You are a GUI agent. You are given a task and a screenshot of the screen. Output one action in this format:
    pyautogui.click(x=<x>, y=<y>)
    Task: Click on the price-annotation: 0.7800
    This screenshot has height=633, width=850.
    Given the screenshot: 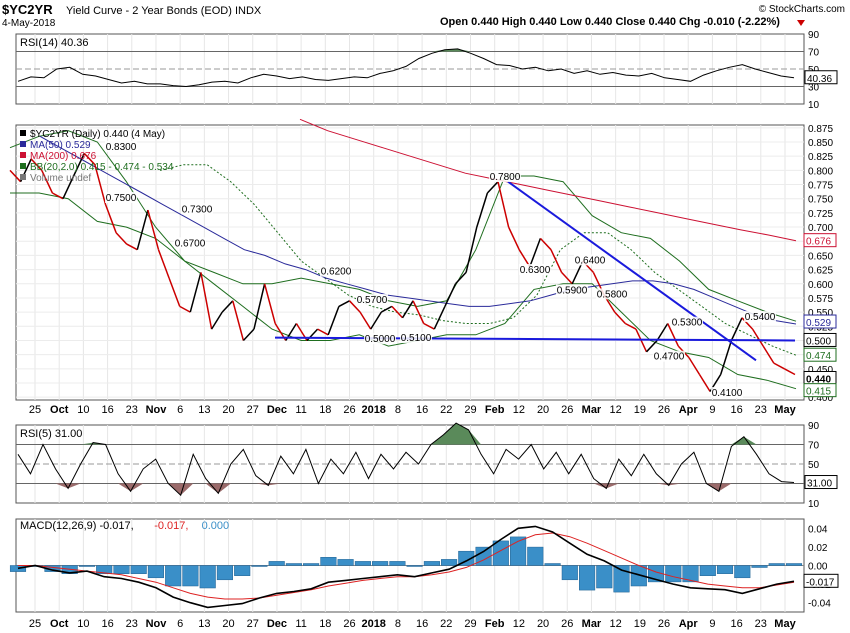 What is the action you would take?
    pyautogui.click(x=505, y=177)
    